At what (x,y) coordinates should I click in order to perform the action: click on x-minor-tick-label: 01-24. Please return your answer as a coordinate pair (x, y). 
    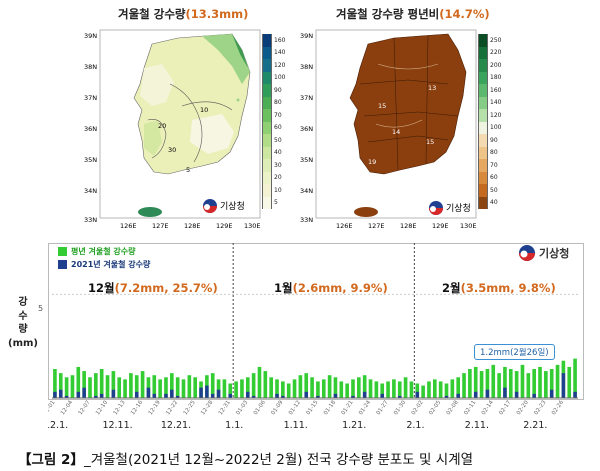
    Looking at the image, I should click on (365, 407).